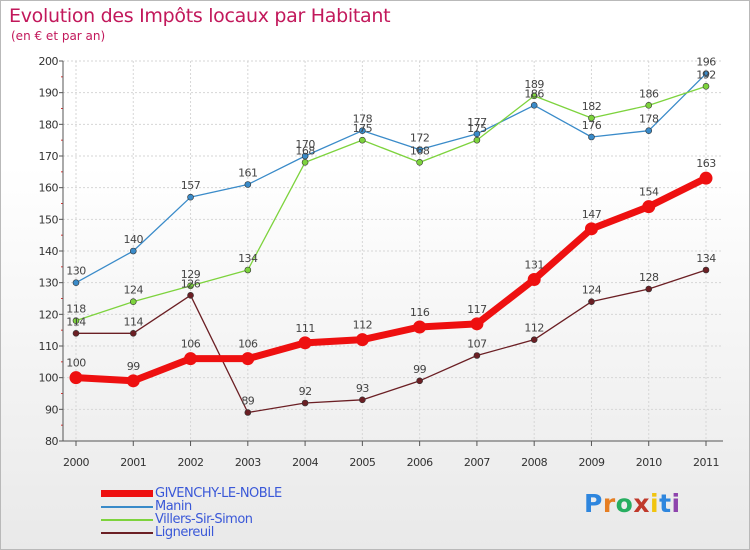 Image resolution: width=750 pixels, height=550 pixels. Describe the element at coordinates (58, 36) in the screenshot. I see `chart-subtitle: (en € et par an)` at that location.